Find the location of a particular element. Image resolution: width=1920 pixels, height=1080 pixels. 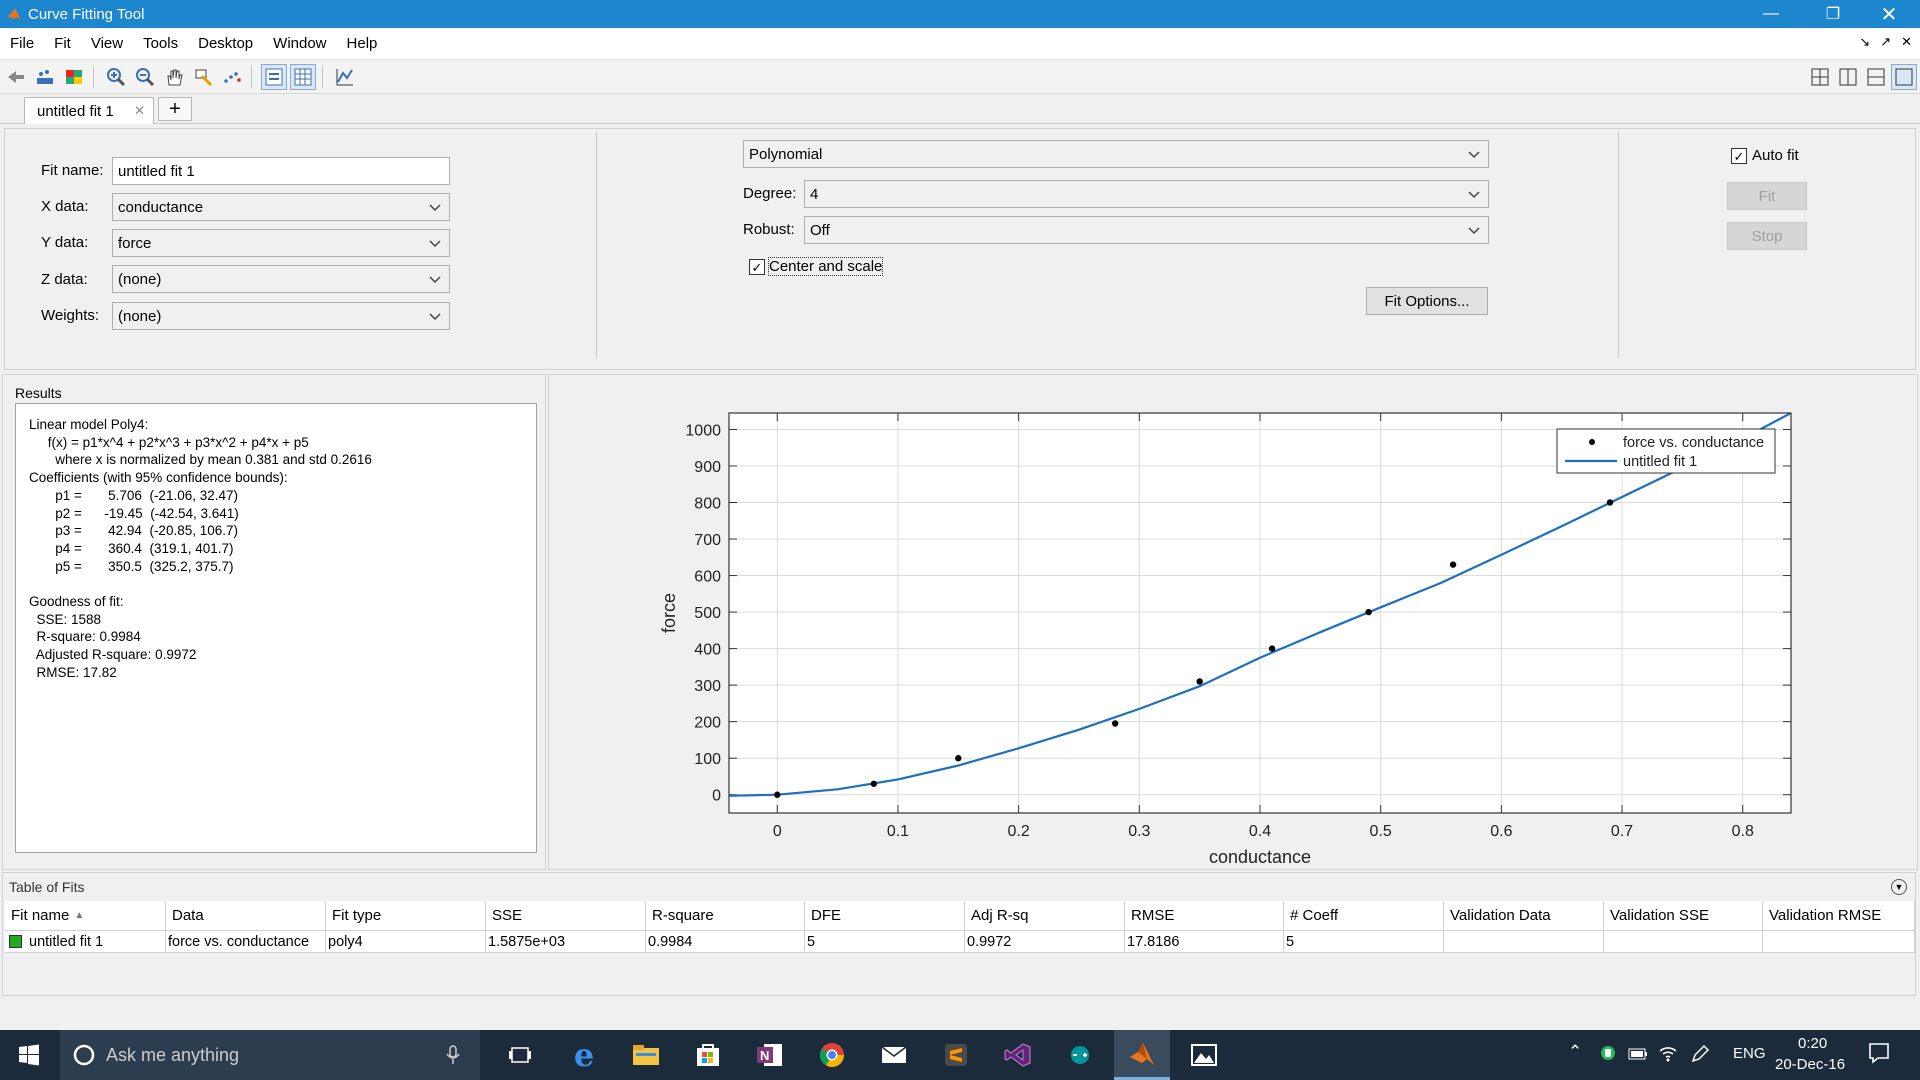

degree-select: 4 is located at coordinates (1146, 194).